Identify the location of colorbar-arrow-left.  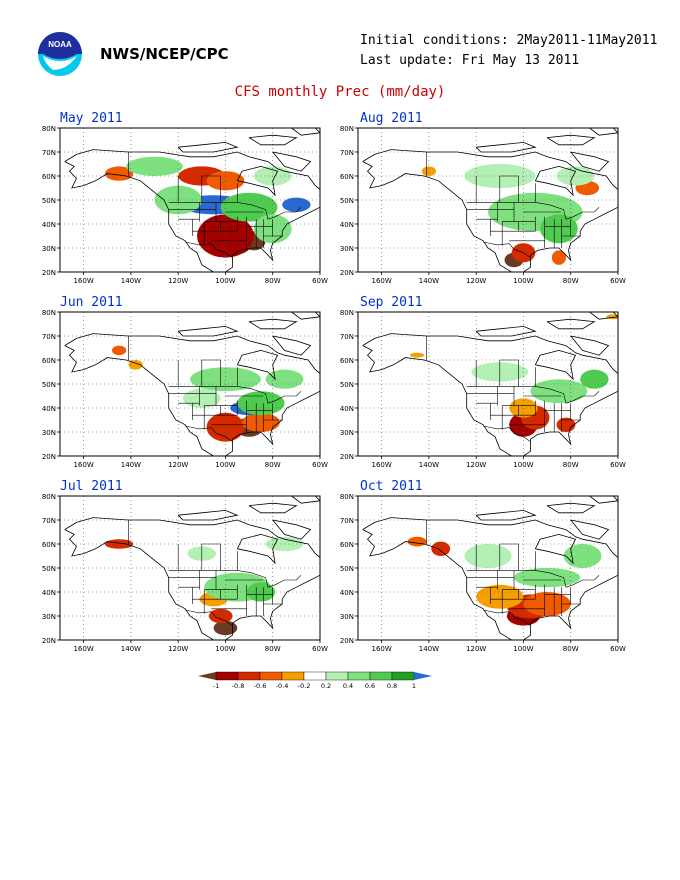
(207, 676).